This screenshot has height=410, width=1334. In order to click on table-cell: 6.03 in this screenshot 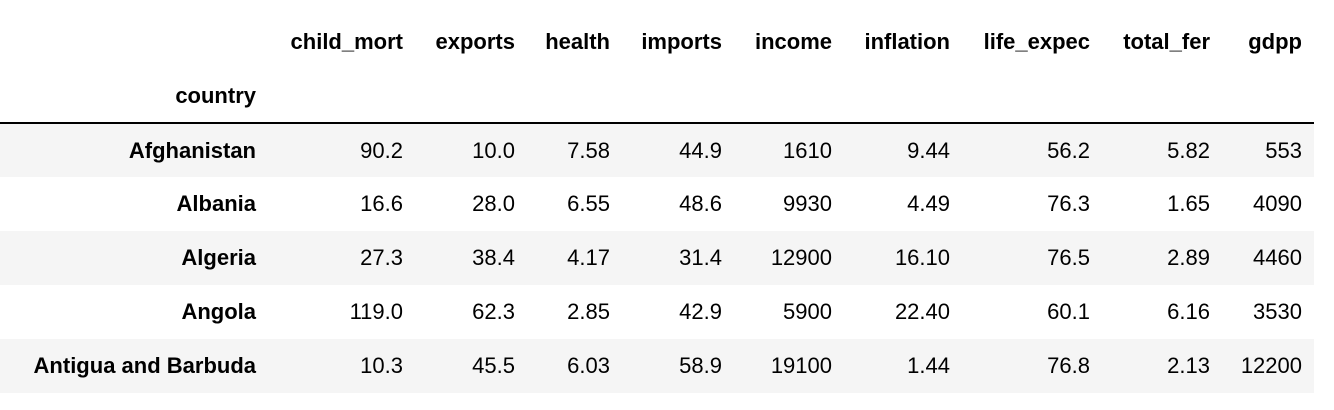, I will do `click(588, 365)`.